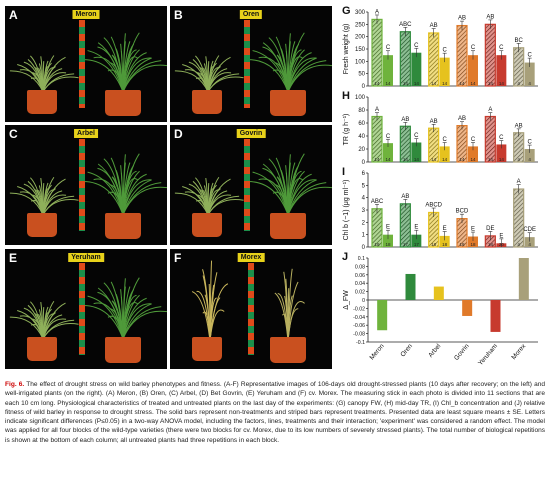 The image size is (552, 488). What do you see at coordinates (502, 244) in the screenshot?
I see `repetition-count: 20` at bounding box center [502, 244].